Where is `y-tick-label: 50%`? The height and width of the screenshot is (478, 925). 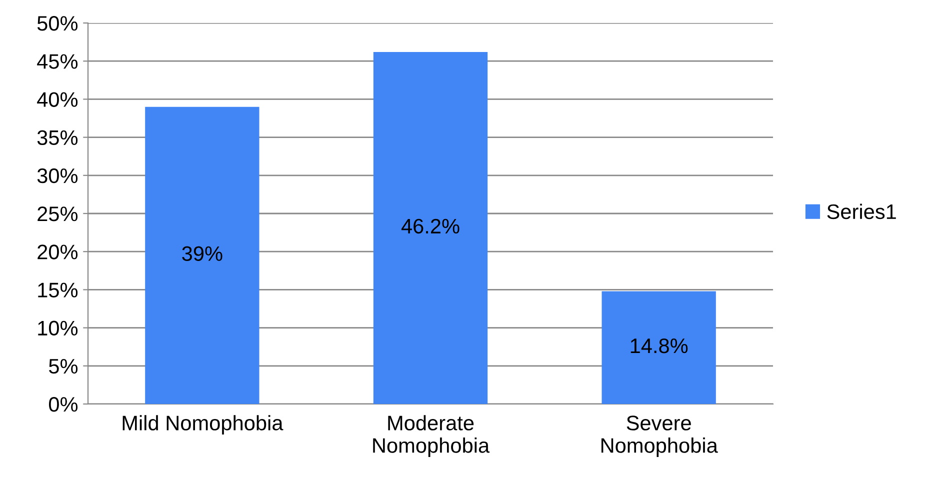 y-tick-label: 50% is located at coordinates (57, 23).